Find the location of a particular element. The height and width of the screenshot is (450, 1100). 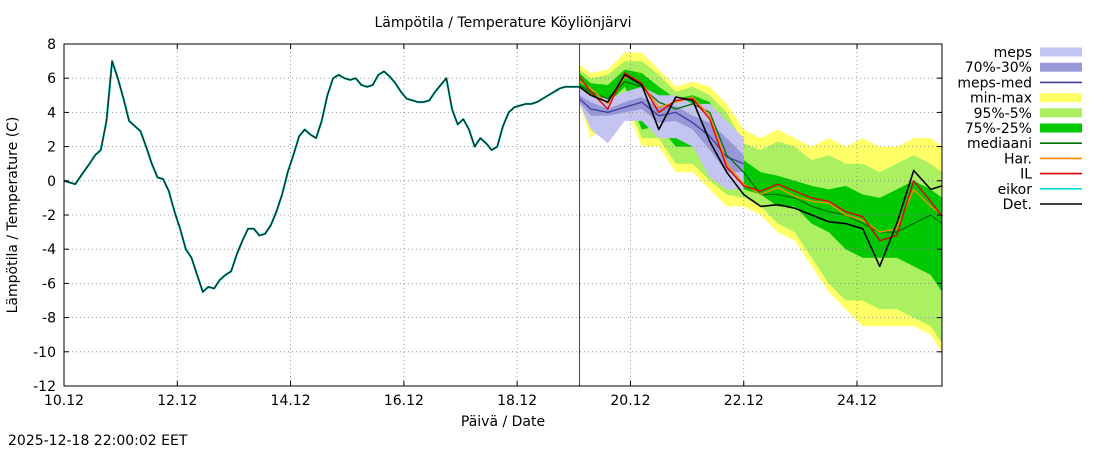

x-tick-label: 18.12 is located at coordinates (517, 401).